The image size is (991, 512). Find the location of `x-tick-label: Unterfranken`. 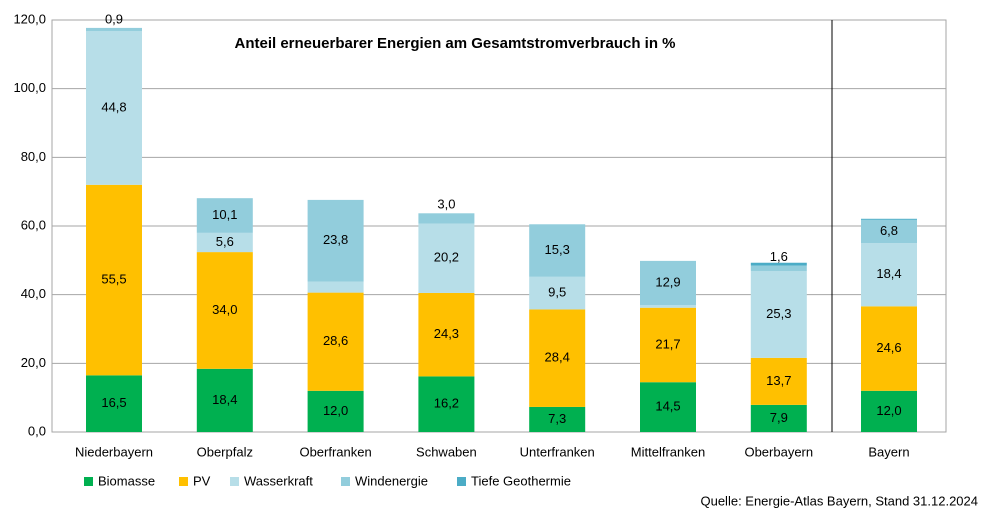

x-tick-label: Unterfranken is located at coordinates (557, 451).